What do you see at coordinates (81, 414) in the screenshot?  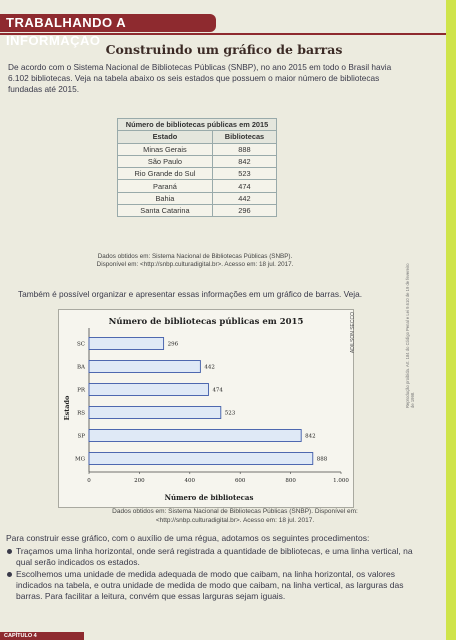 I see `chart-category-label: RS` at bounding box center [81, 414].